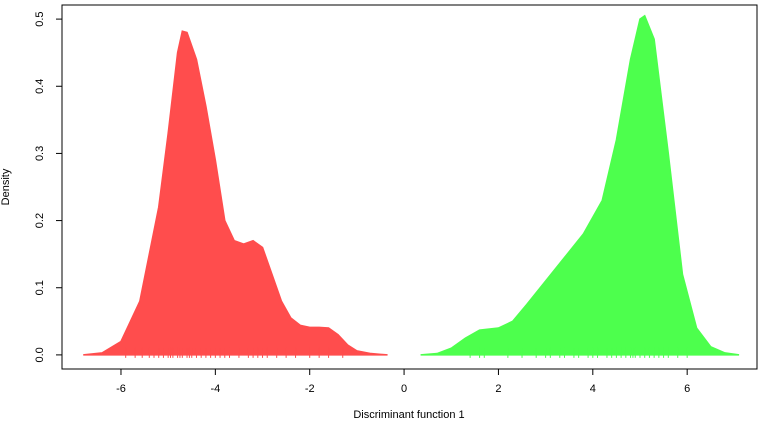 This screenshot has width=767, height=423. I want to click on x-tick-label: 4, so click(593, 389).